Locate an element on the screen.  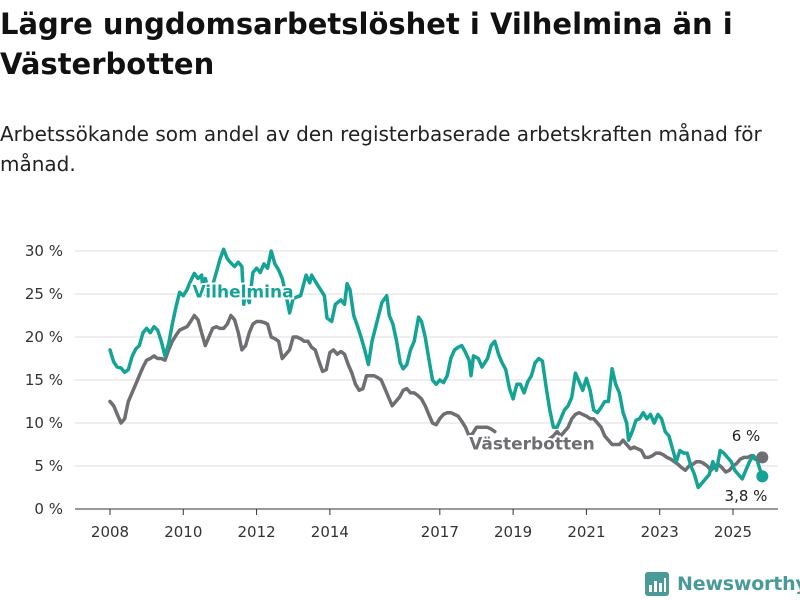
x-tick-label: 2012 is located at coordinates (256, 532).